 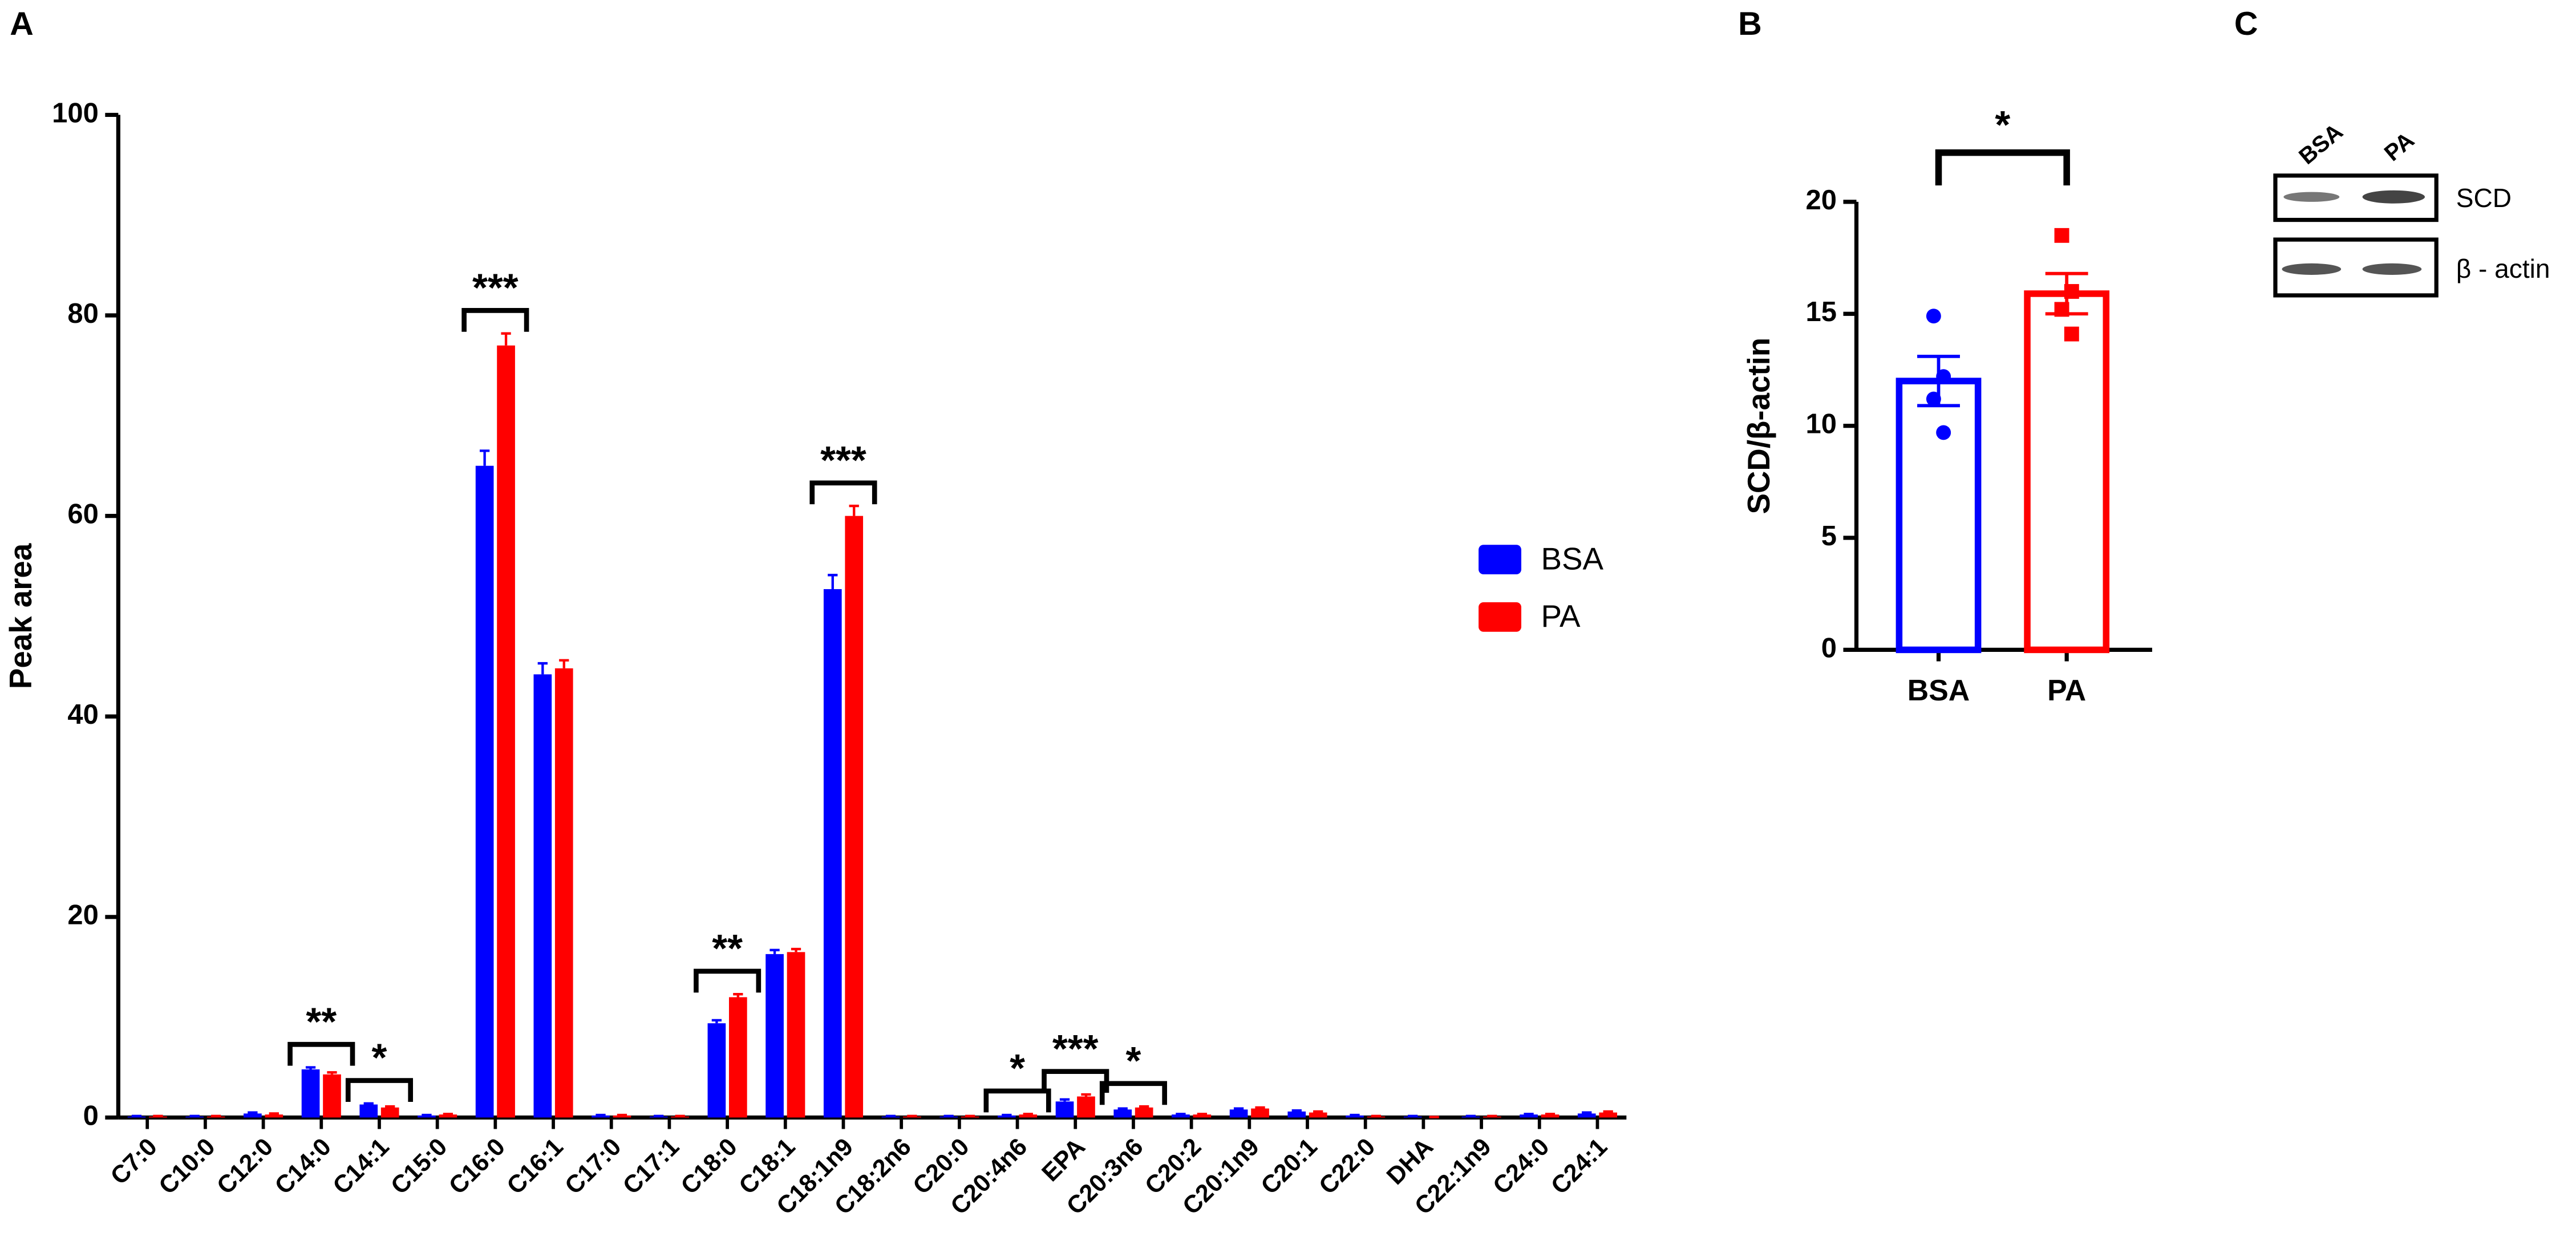 I want to click on panel-label: C, so click(x=2246, y=24).